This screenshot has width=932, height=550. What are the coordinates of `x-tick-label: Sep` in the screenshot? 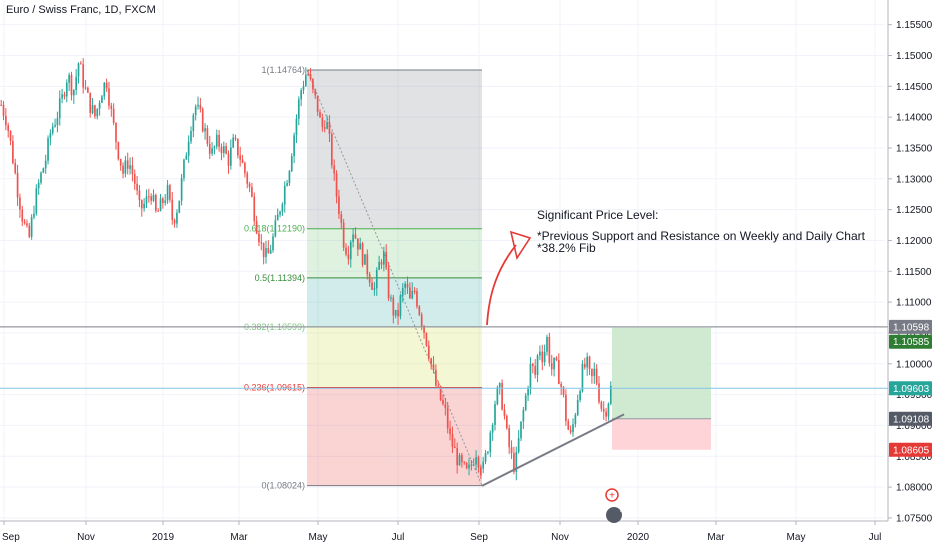 It's located at (479, 537).